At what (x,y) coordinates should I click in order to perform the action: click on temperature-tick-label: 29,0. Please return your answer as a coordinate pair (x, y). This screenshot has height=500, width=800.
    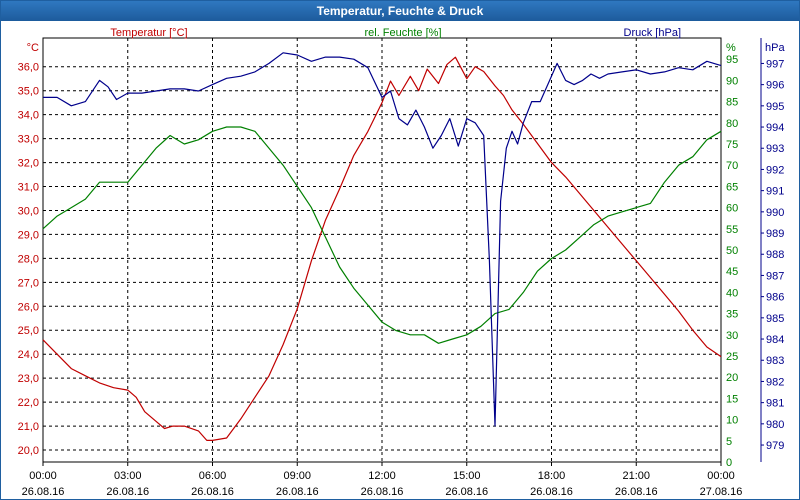
    Looking at the image, I should click on (28, 235).